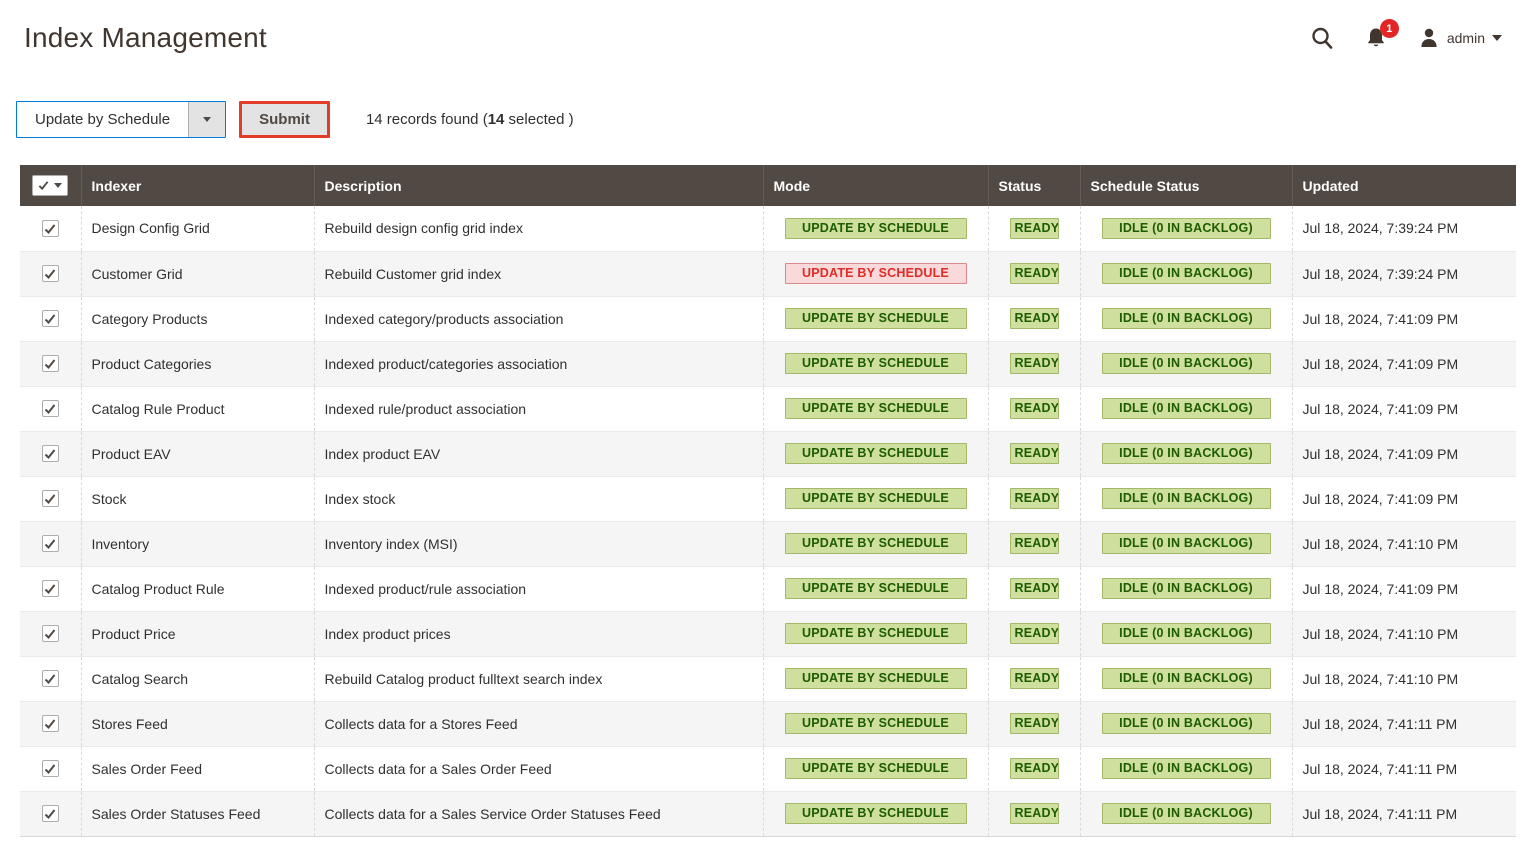 The height and width of the screenshot is (861, 1536). Describe the element at coordinates (538, 274) in the screenshot. I see `description-cell: Rebuild Customer grid index` at that location.